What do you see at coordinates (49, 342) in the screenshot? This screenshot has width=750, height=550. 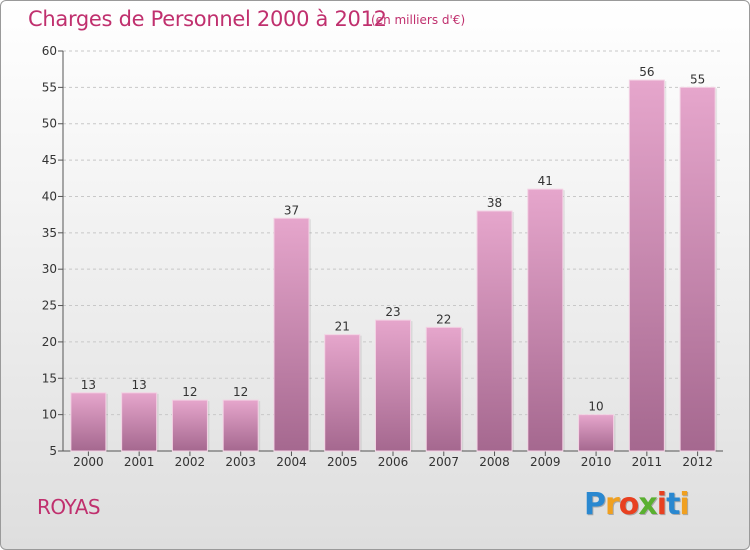 I see `y-tick-label: 20` at bounding box center [49, 342].